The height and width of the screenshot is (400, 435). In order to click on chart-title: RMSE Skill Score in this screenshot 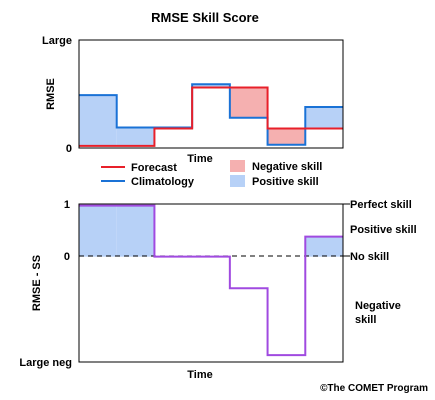, I will do `click(205, 17)`.